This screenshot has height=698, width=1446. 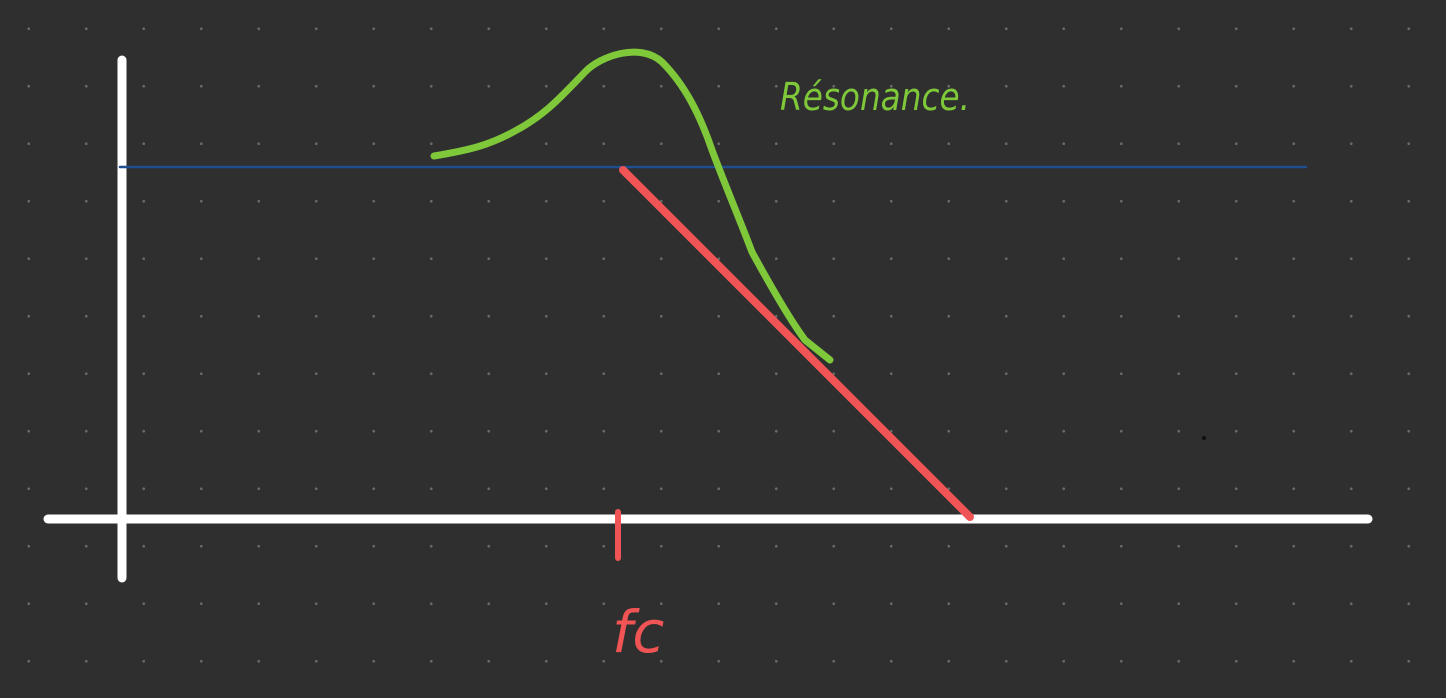 I want to click on resonance-curve, so click(x=632, y=206).